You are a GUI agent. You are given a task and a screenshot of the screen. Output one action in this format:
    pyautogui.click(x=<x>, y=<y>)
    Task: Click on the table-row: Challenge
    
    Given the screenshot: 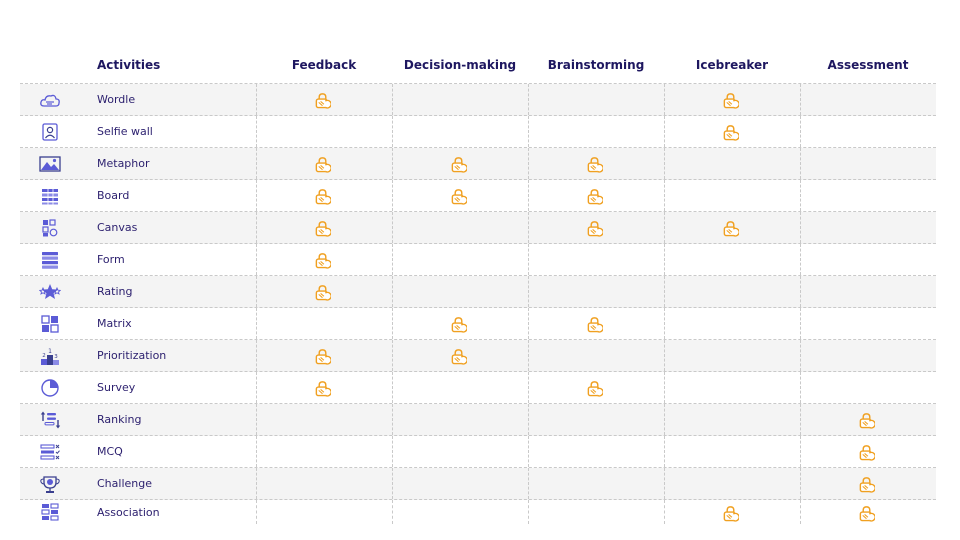 What is the action you would take?
    pyautogui.click(x=478, y=484)
    